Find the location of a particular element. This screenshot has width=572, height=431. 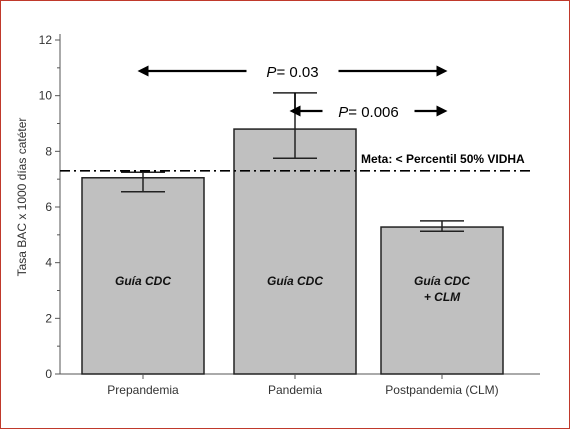

y-tick-label: 4 is located at coordinates (48, 263).